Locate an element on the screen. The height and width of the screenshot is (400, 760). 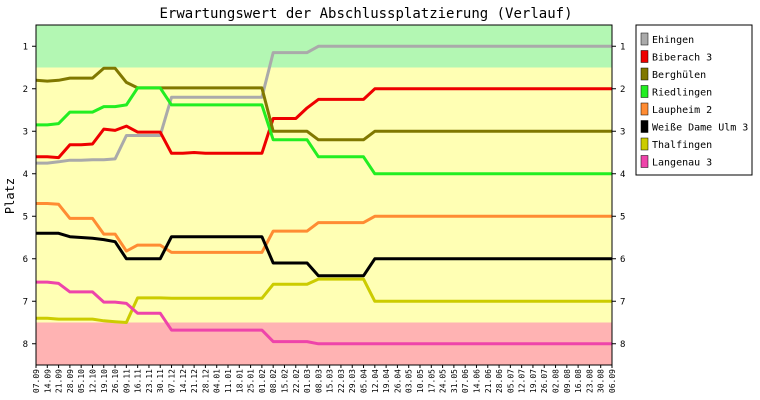
x-tick-label: 30.08 is located at coordinates (601, 381).